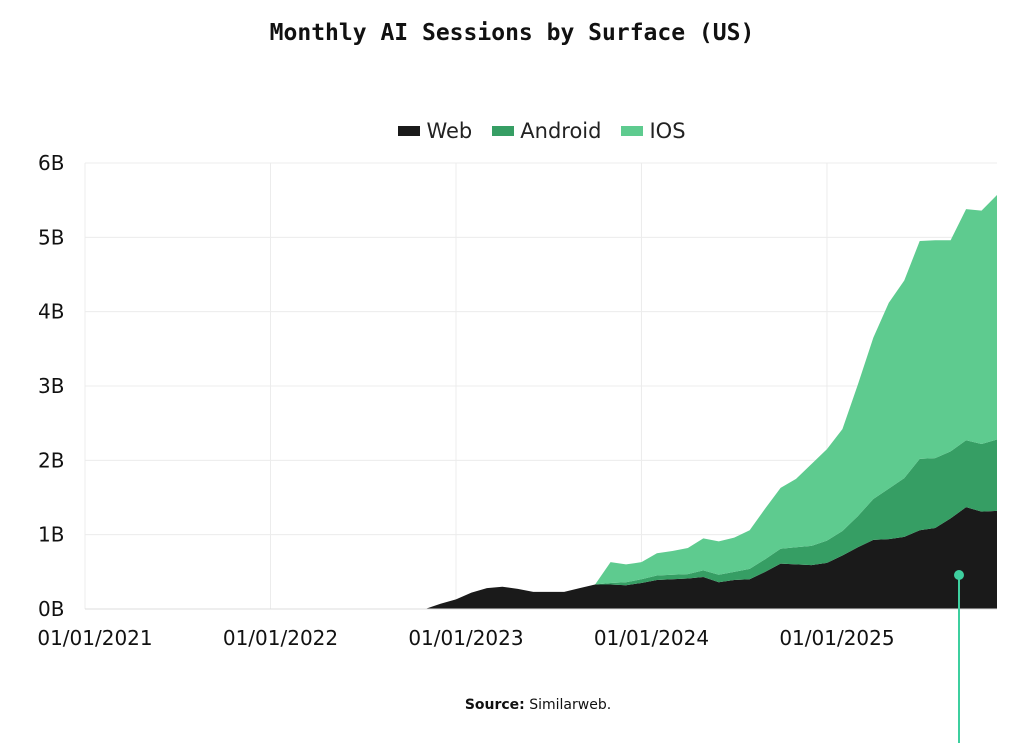 Image resolution: width=1024 pixels, height=743 pixels. Describe the element at coordinates (51, 386) in the screenshot. I see `y-tick-label: 3B` at that location.